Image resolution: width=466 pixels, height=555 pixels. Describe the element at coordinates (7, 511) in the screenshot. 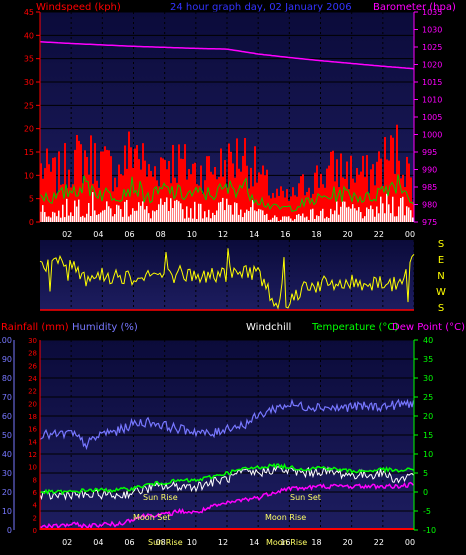

I see `humidity-tick-label: 10` at that location.